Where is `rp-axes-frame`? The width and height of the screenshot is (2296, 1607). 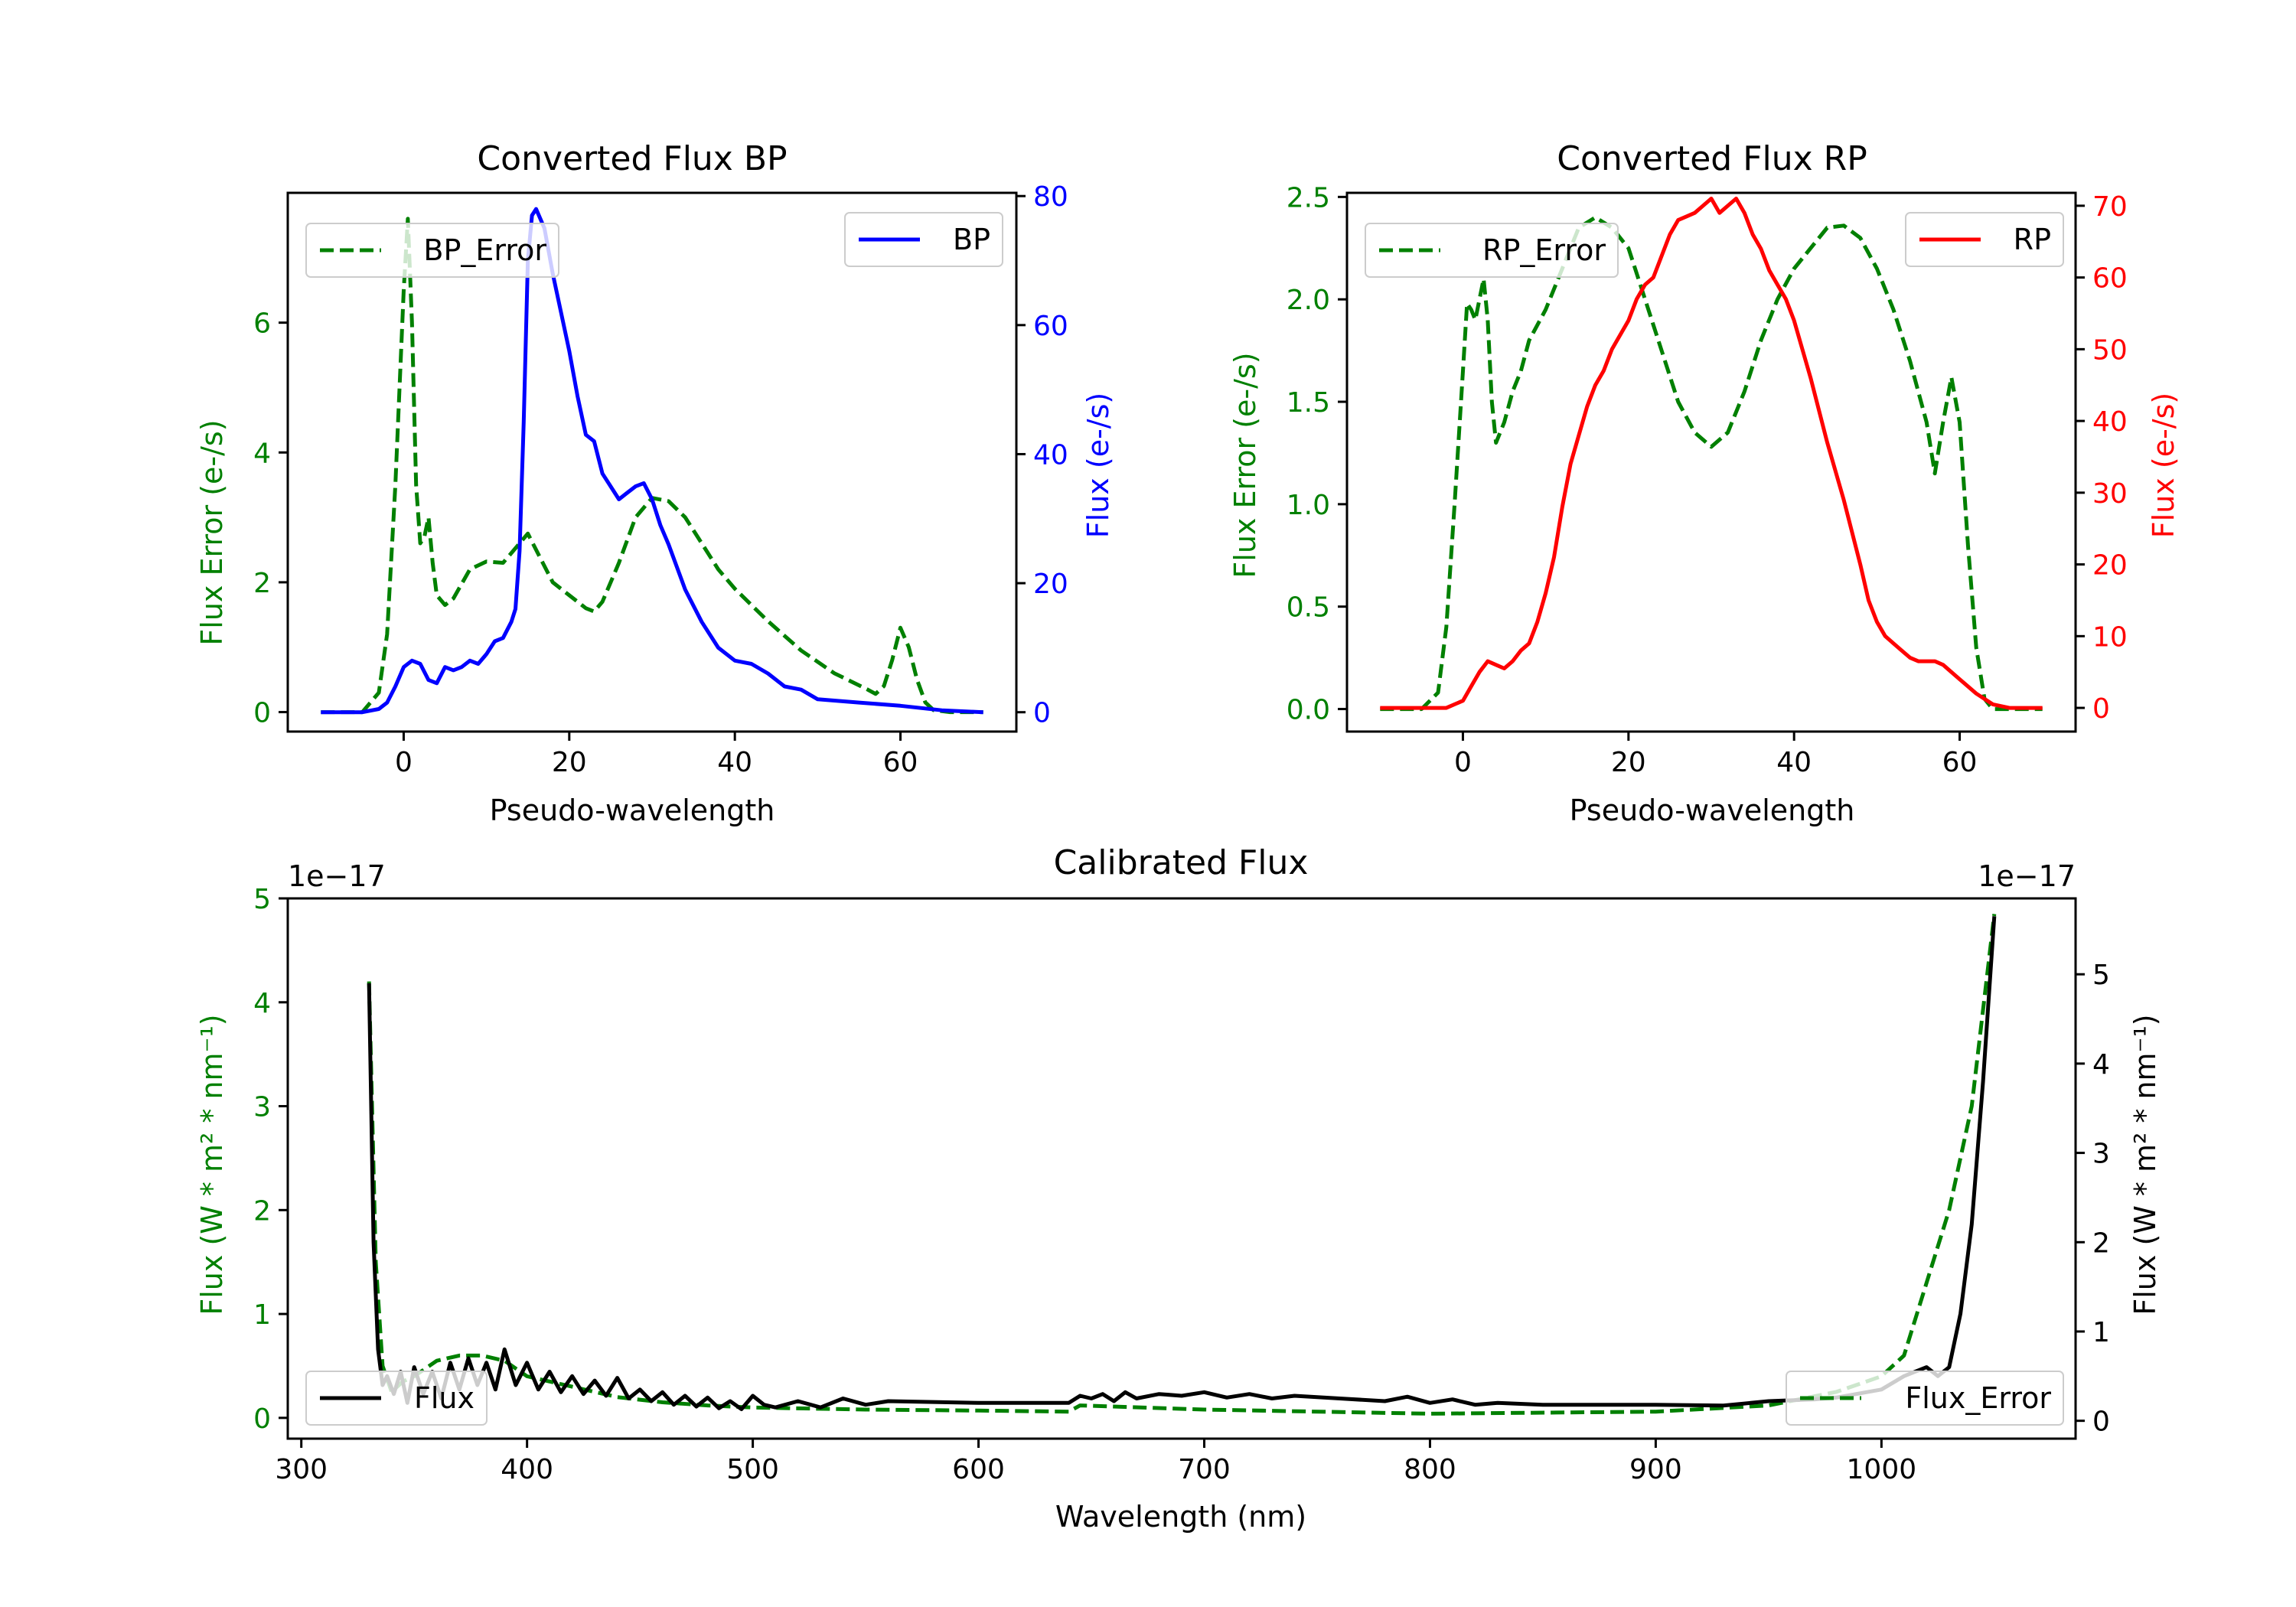 rp-axes-frame is located at coordinates (1711, 462).